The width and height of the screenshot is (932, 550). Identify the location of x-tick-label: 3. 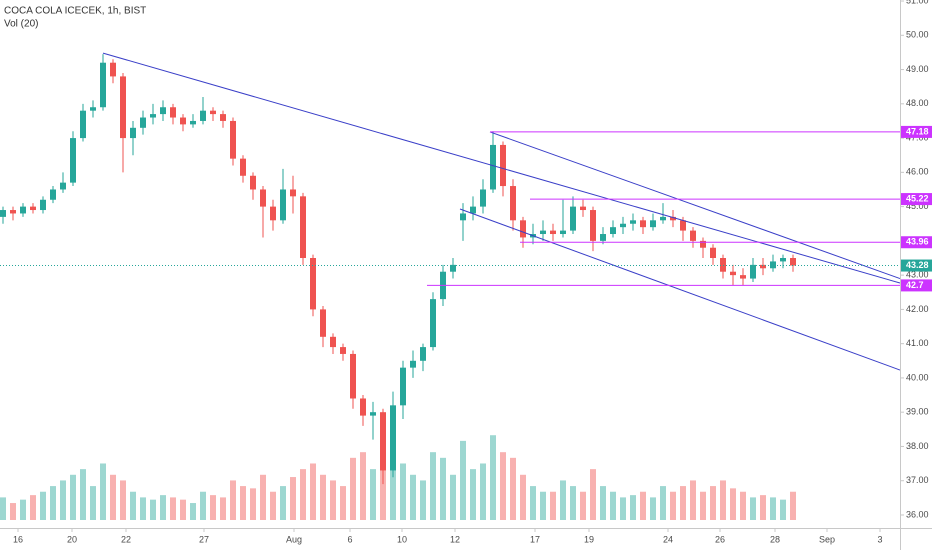
(879, 539).